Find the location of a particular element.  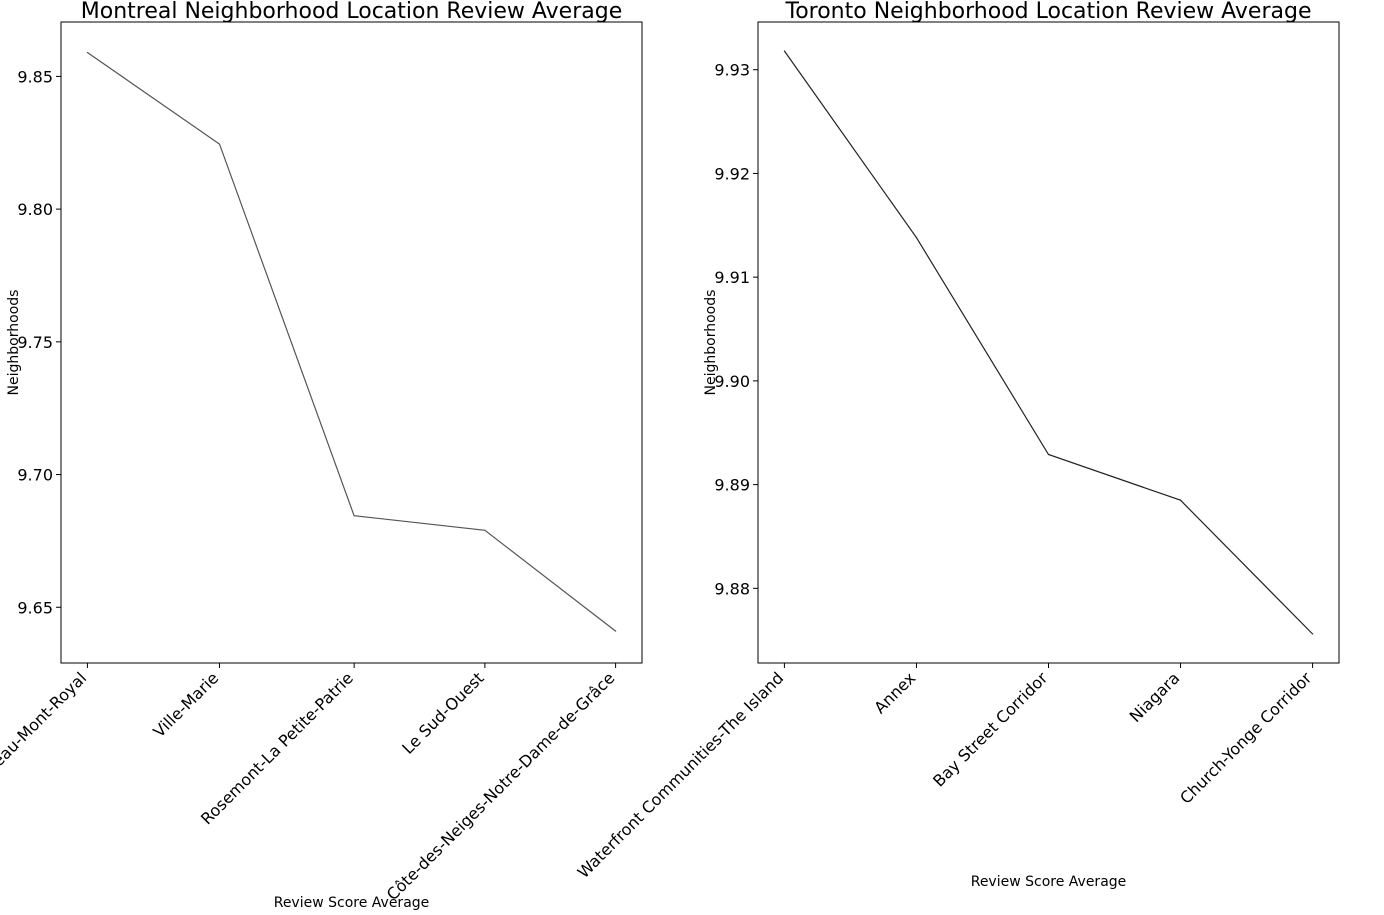

y-tick-label: 9.80 is located at coordinates (35, 209).